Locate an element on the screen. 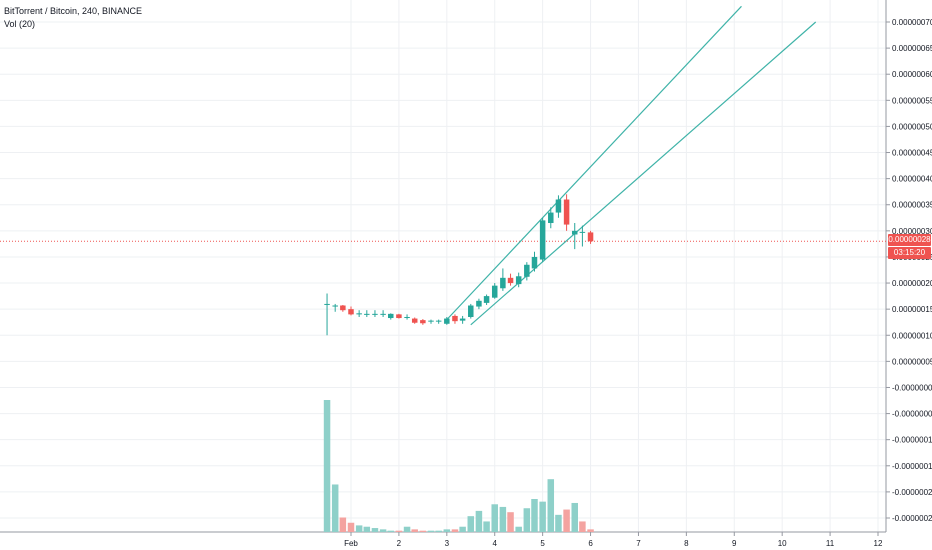 The height and width of the screenshot is (550, 932). y-tick-label: 0.00000060 is located at coordinates (912, 74).